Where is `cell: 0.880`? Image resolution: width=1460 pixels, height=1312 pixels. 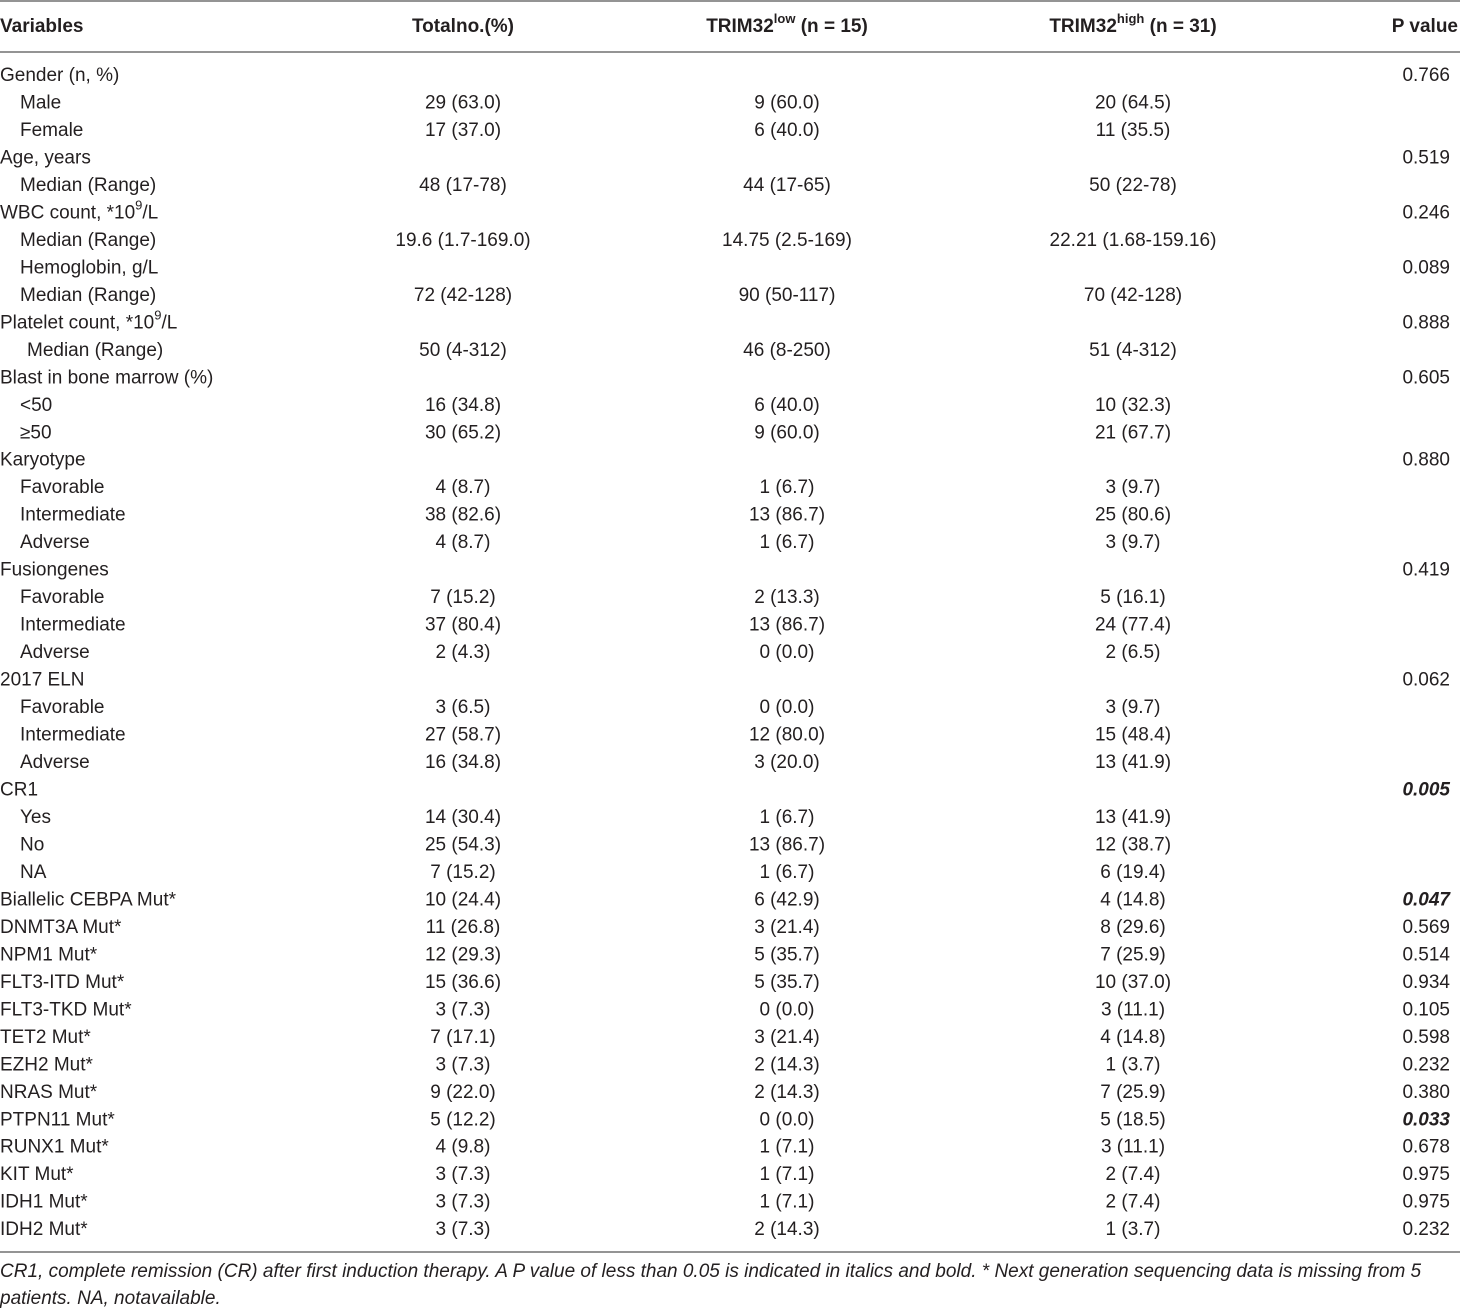 cell: 0.880 is located at coordinates (1426, 460).